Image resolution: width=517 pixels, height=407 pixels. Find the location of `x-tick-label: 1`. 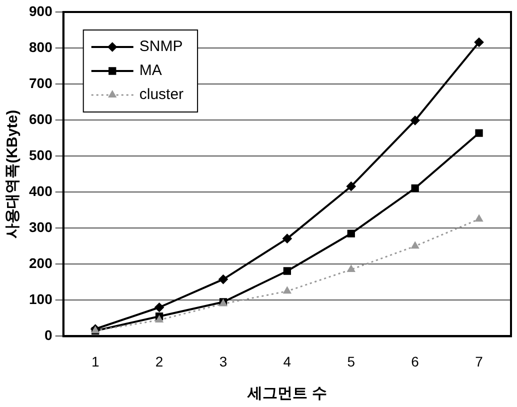

x-tick-label: 1 is located at coordinates (95, 361).